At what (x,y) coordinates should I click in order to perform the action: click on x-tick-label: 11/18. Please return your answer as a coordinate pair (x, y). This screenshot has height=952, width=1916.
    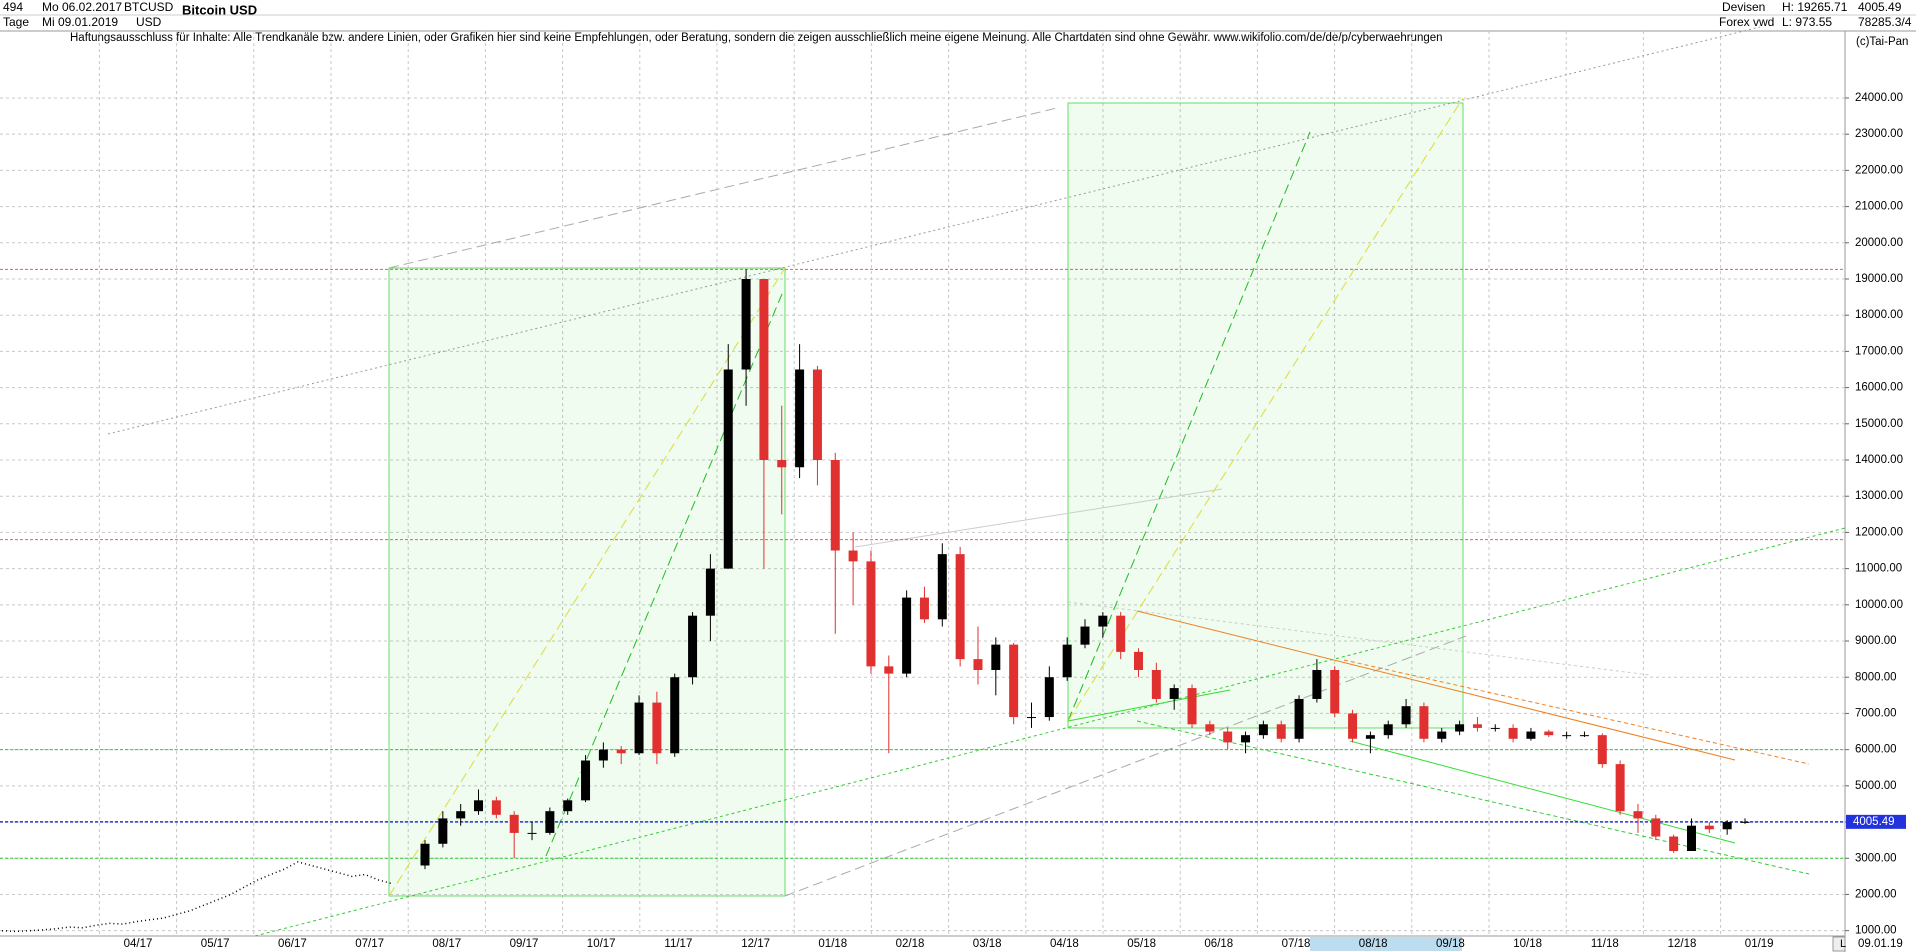
    Looking at the image, I should click on (1605, 944).